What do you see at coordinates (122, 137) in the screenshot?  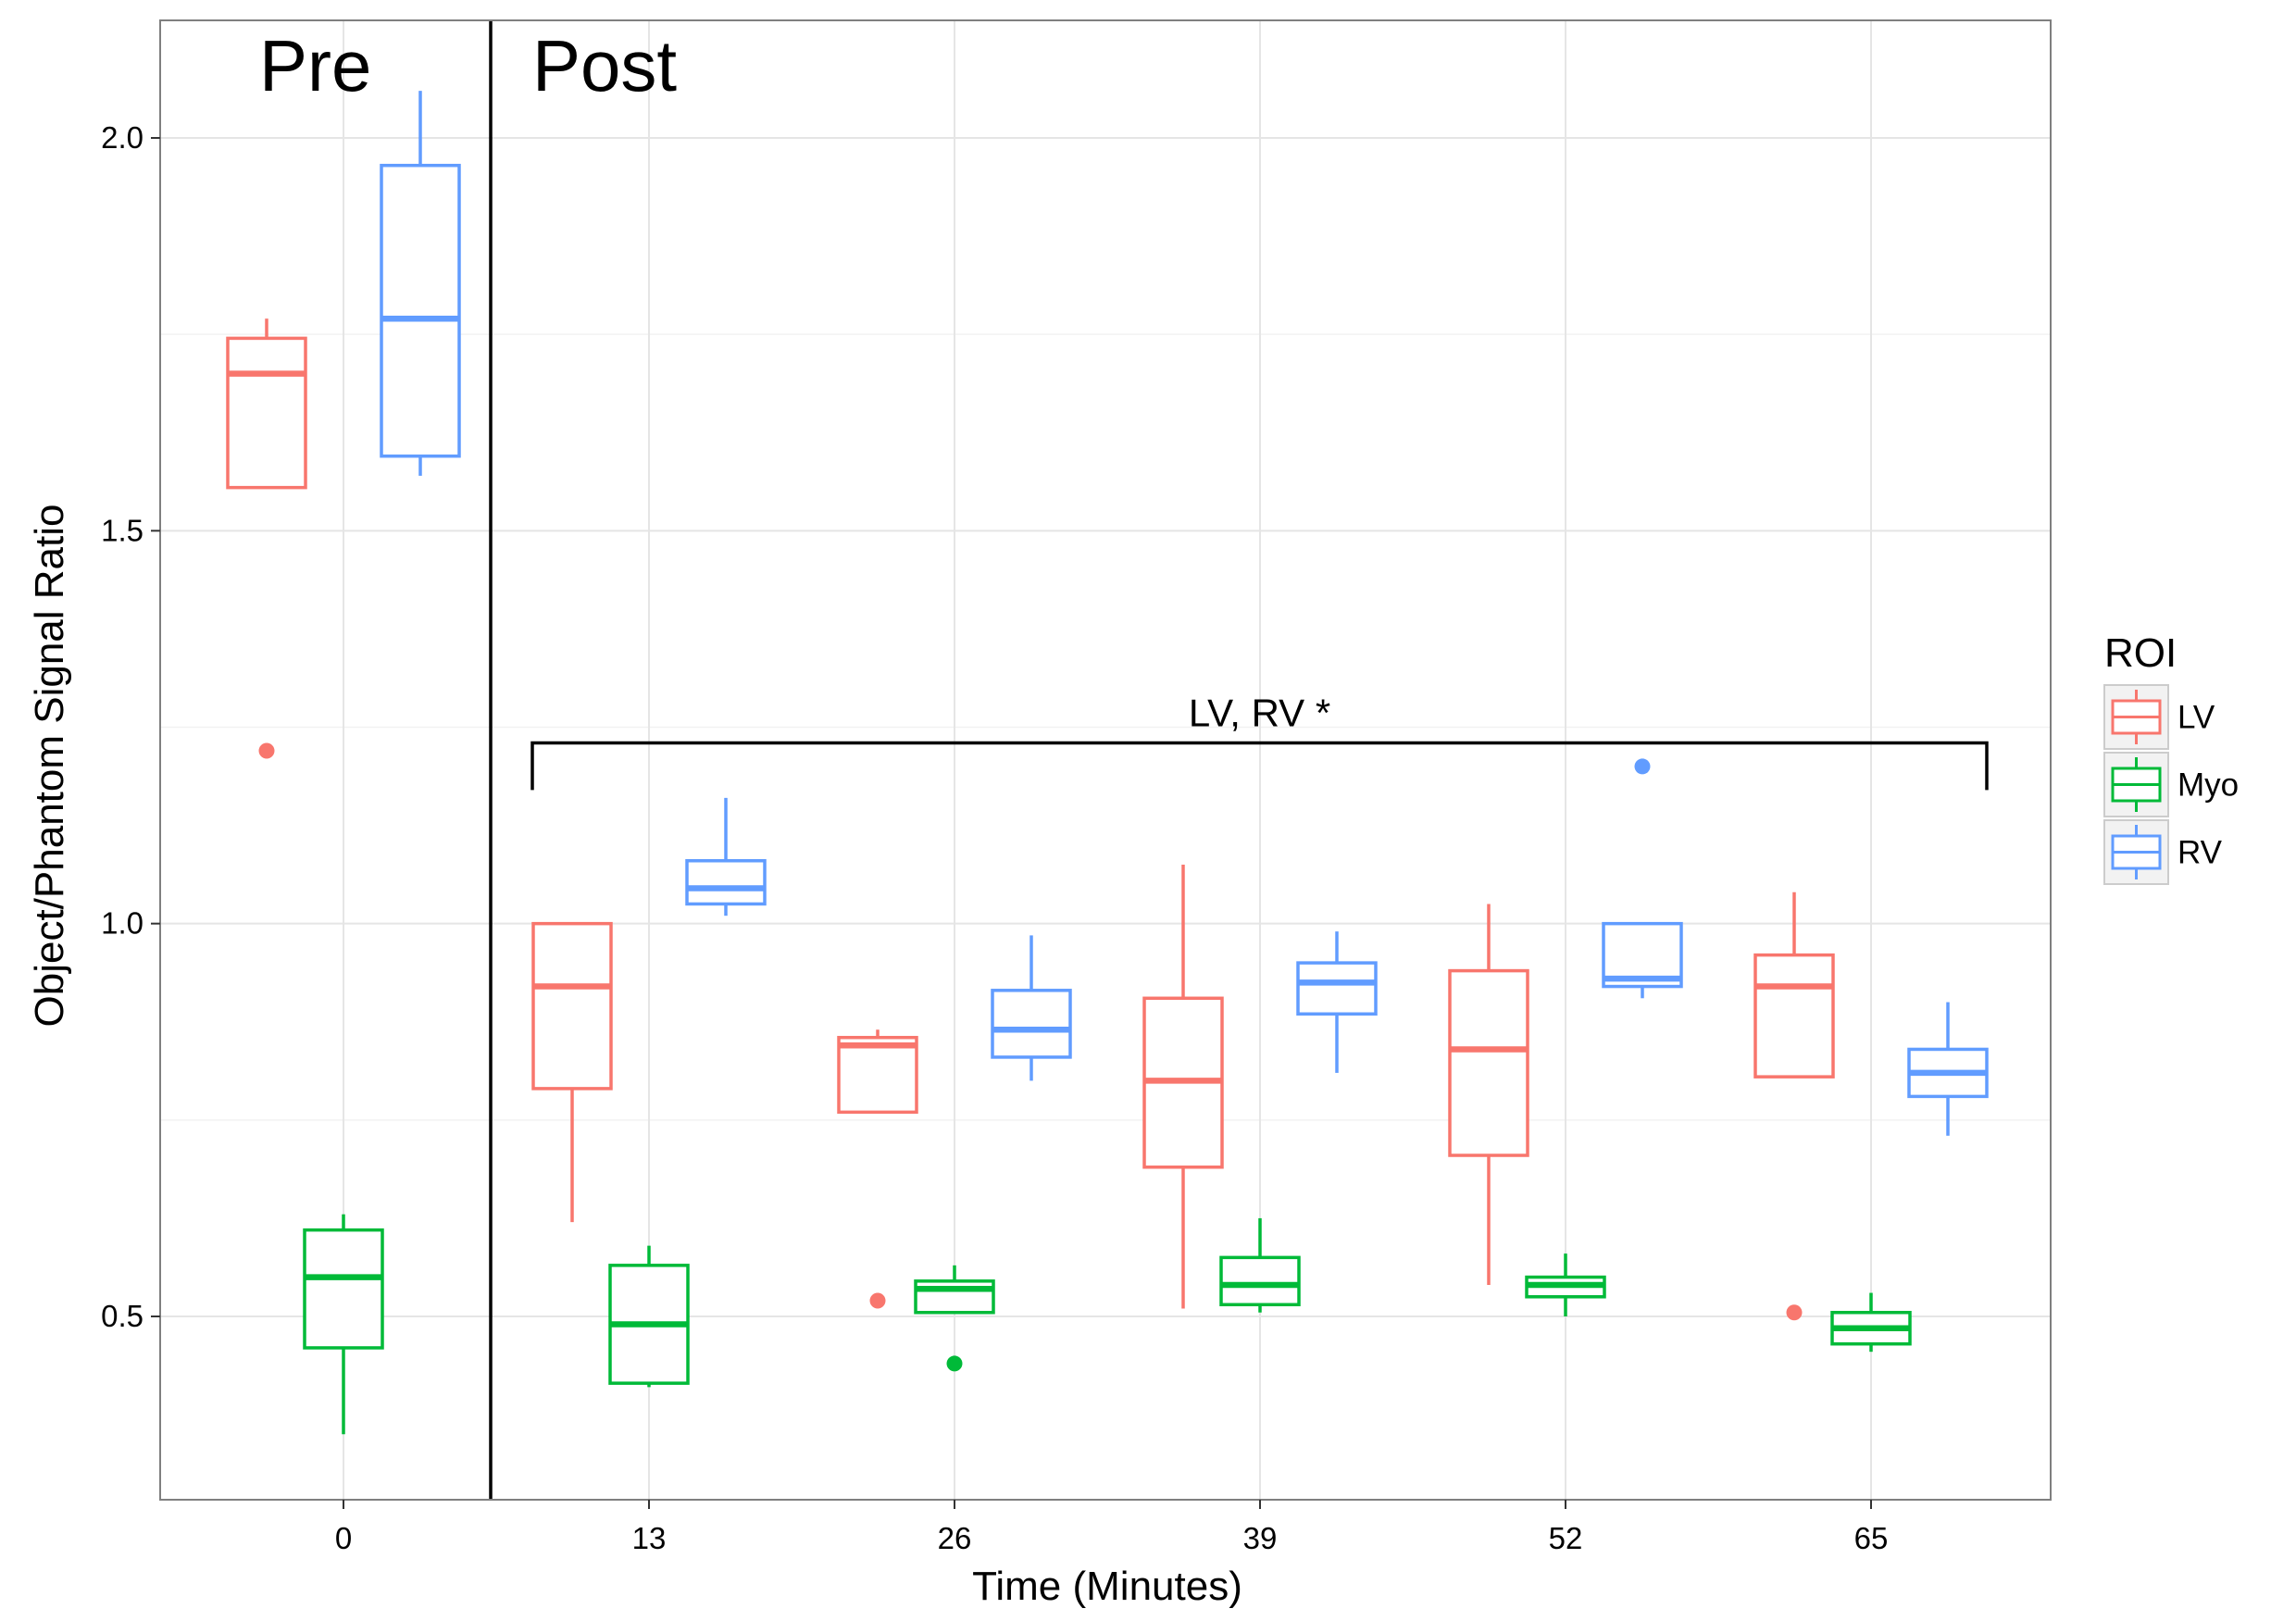 I see `y-tick-label: 2.0` at bounding box center [122, 137].